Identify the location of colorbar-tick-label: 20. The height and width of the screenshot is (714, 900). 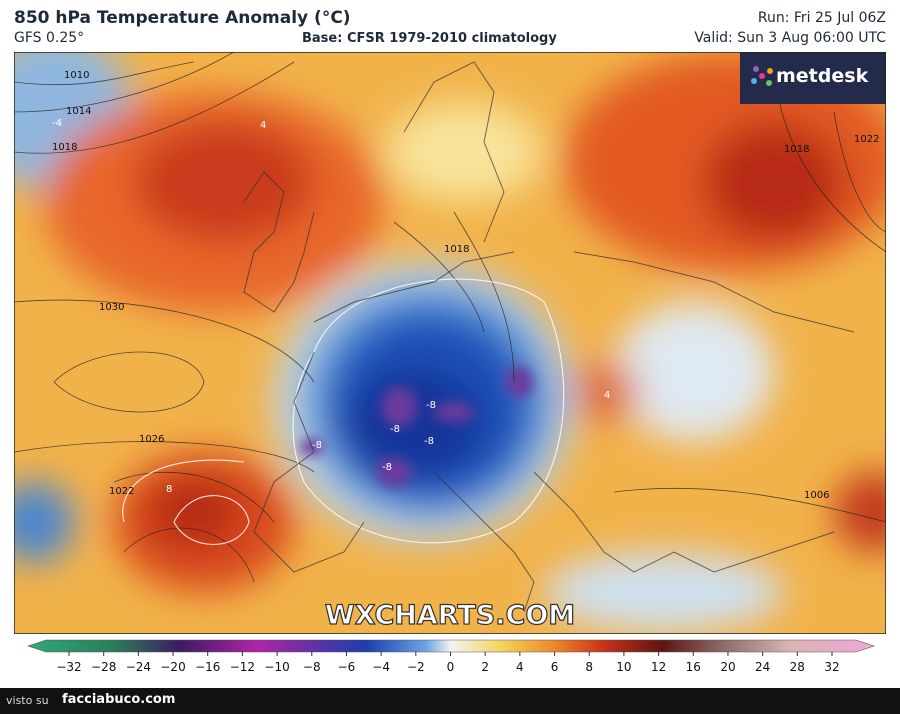
(727, 667).